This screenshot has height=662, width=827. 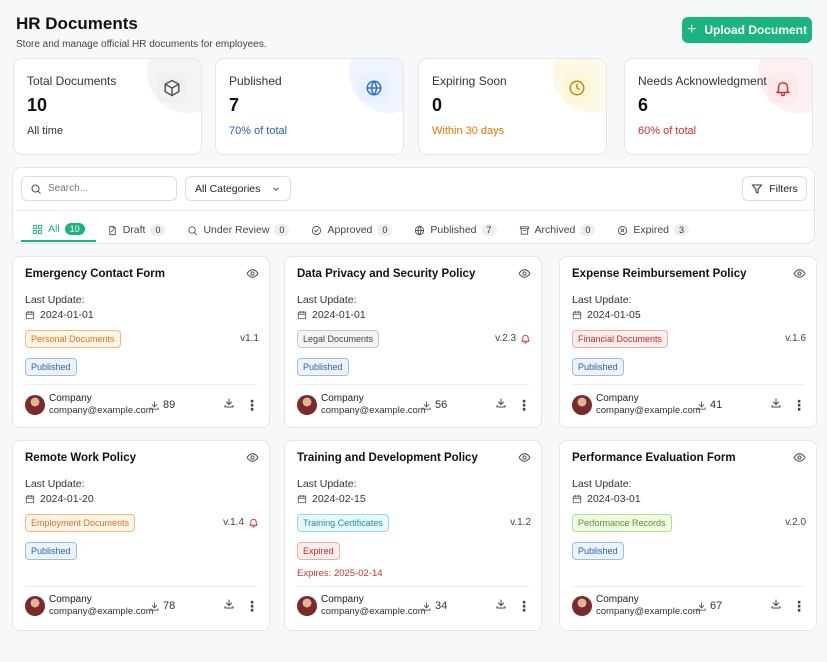 I want to click on tab-label: Expired, so click(x=651, y=230).